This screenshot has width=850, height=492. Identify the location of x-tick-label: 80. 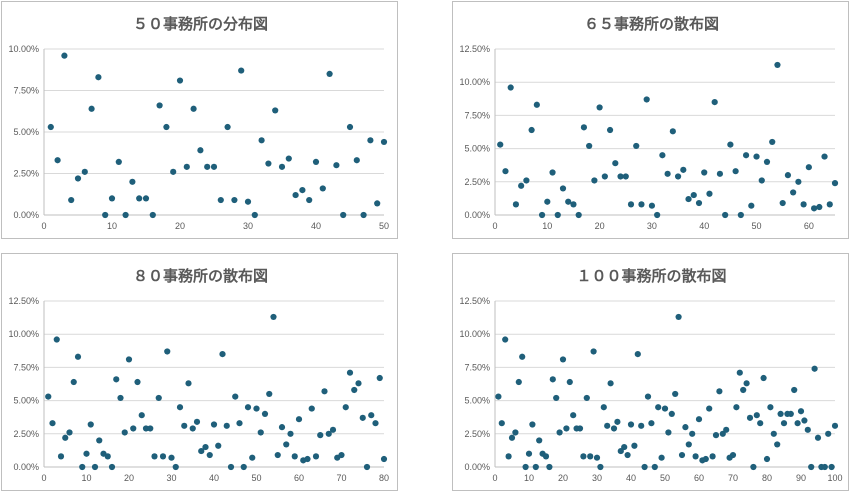
(767, 478).